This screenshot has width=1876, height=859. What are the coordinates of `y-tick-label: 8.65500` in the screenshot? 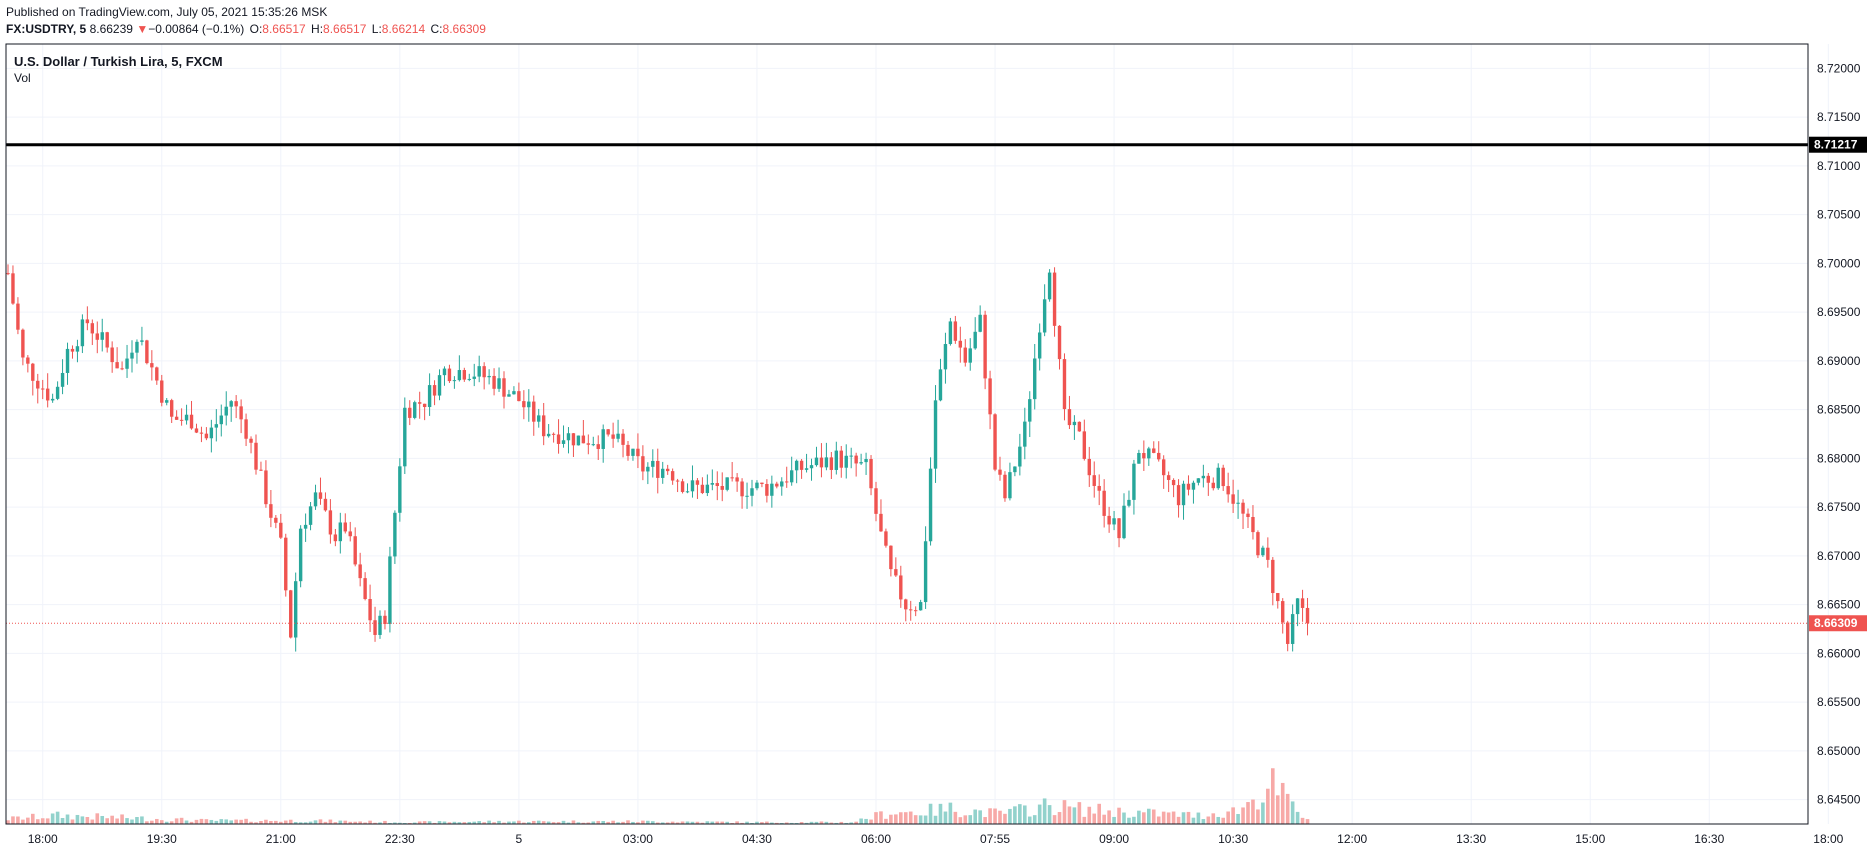 It's located at (1839, 702).